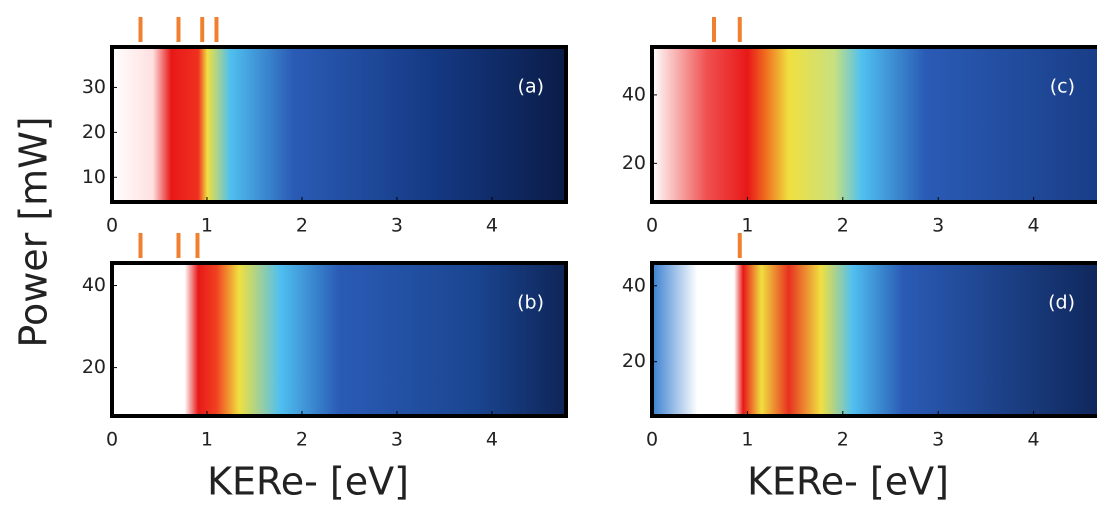 The image size is (1097, 505). What do you see at coordinates (1061, 303) in the screenshot?
I see `panel-label: (d)` at bounding box center [1061, 303].